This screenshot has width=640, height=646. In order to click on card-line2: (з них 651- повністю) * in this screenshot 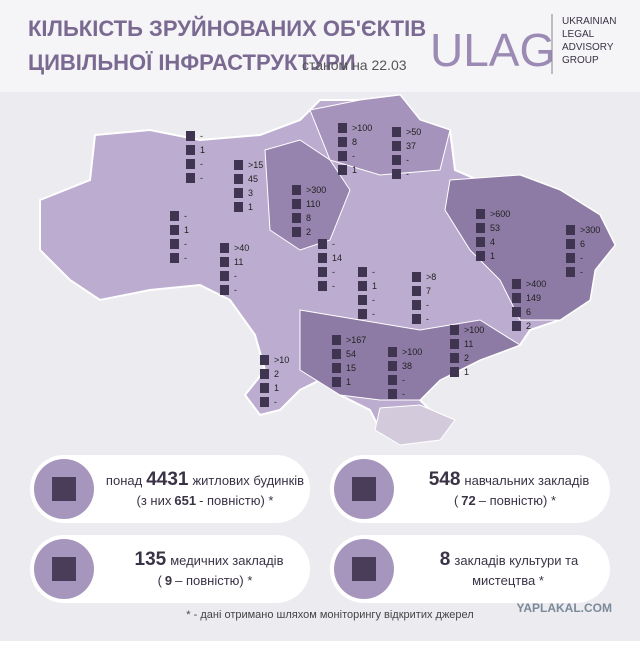, I will do `click(205, 500)`.